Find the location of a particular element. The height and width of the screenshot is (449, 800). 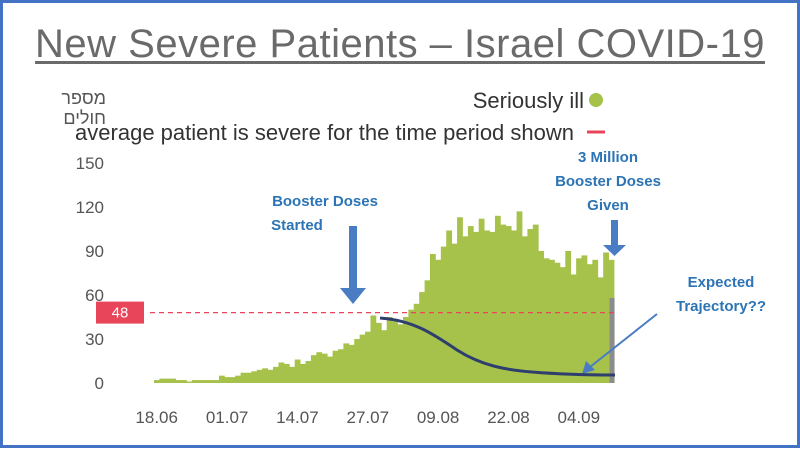

x-tick-label: 18.06 is located at coordinates (156, 417).